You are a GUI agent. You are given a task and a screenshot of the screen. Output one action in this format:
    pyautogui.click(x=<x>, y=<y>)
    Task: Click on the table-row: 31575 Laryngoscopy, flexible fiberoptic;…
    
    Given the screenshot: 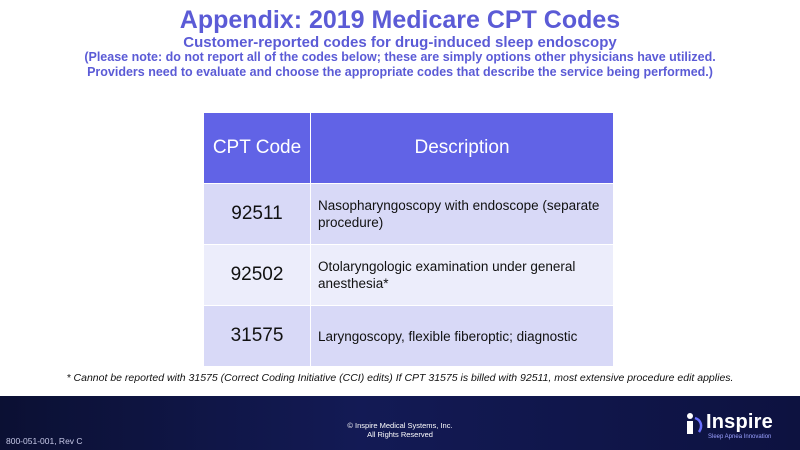 What is the action you would take?
    pyautogui.click(x=408, y=336)
    